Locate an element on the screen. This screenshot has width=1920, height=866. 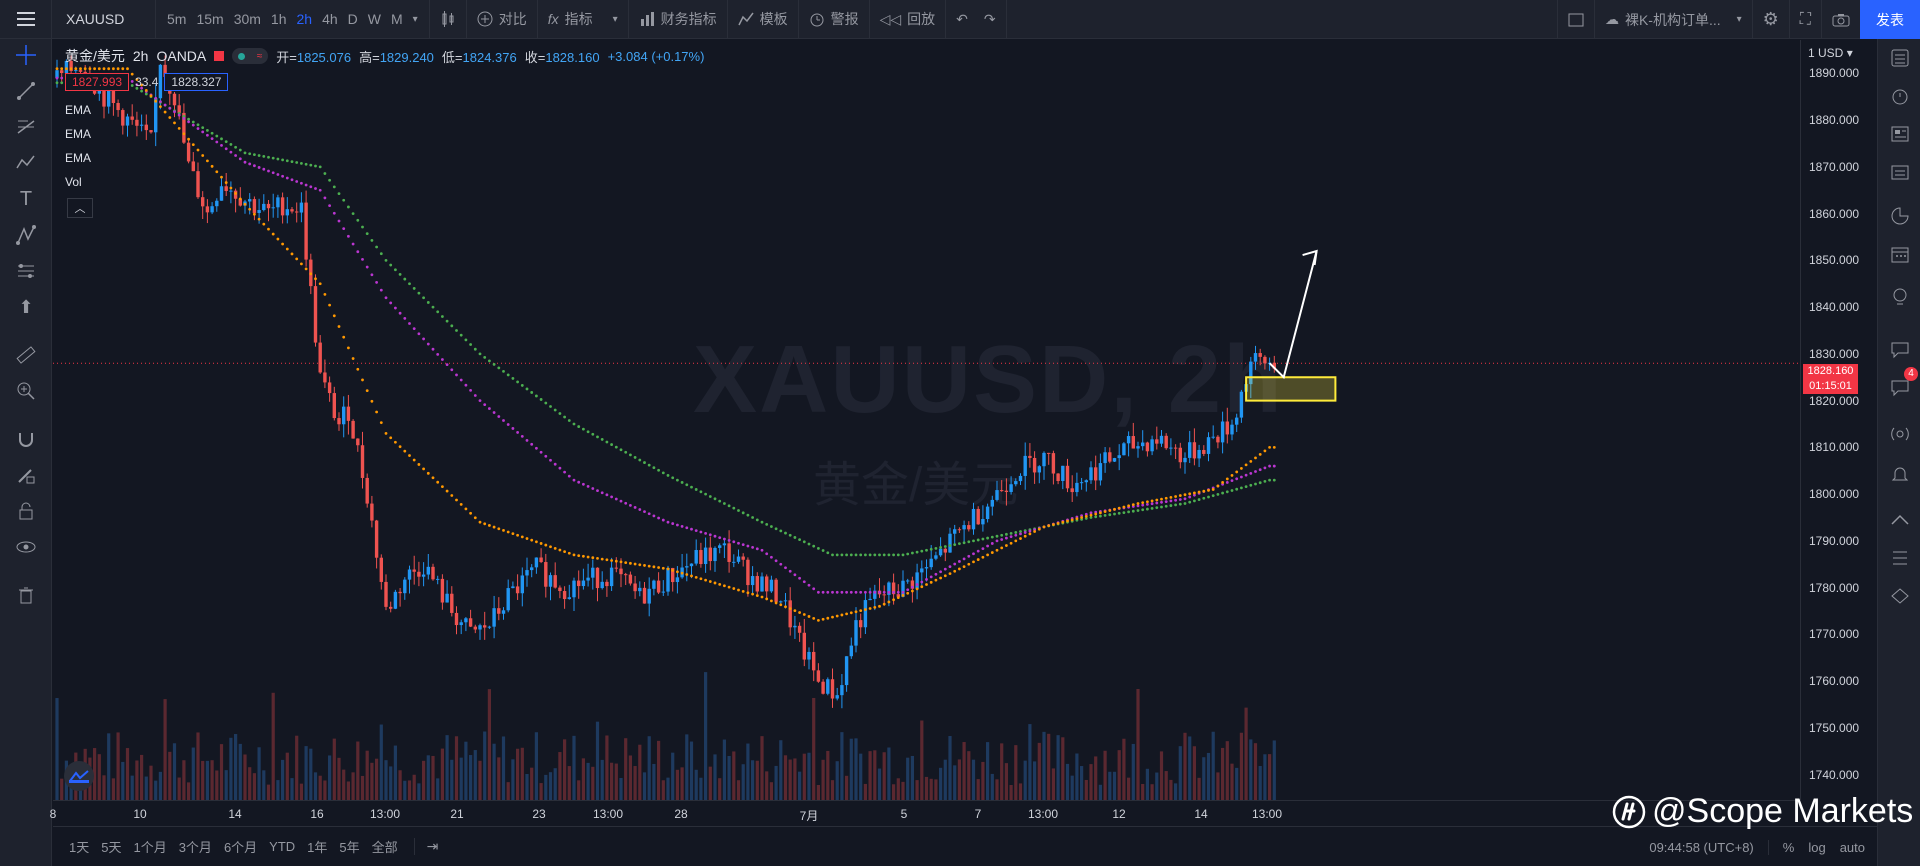
layers-icon is located at coordinates (1900, 596).